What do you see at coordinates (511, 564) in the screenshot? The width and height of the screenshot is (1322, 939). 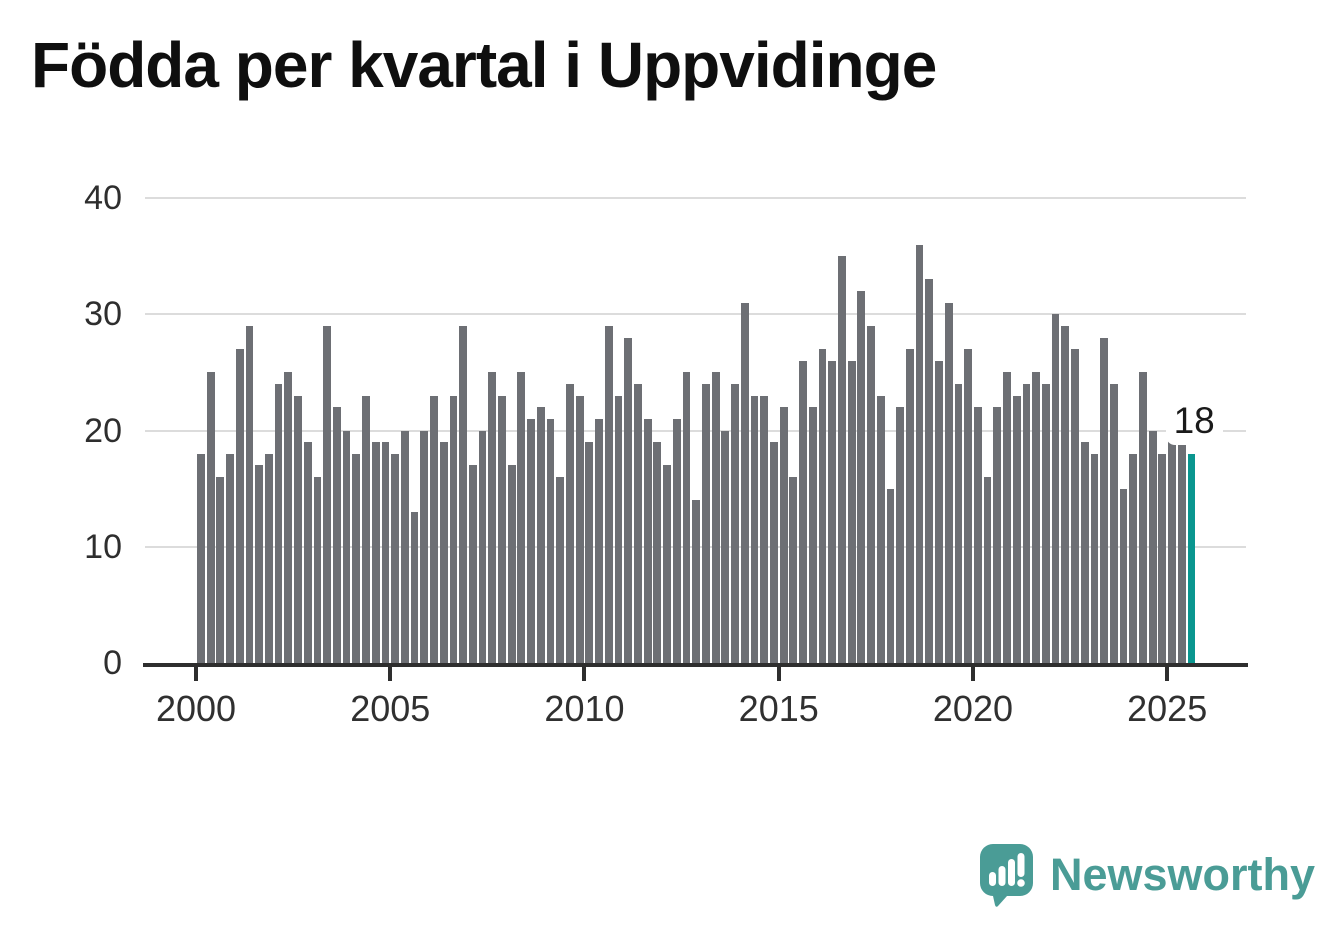 I see `bar-2008-q1` at bounding box center [511, 564].